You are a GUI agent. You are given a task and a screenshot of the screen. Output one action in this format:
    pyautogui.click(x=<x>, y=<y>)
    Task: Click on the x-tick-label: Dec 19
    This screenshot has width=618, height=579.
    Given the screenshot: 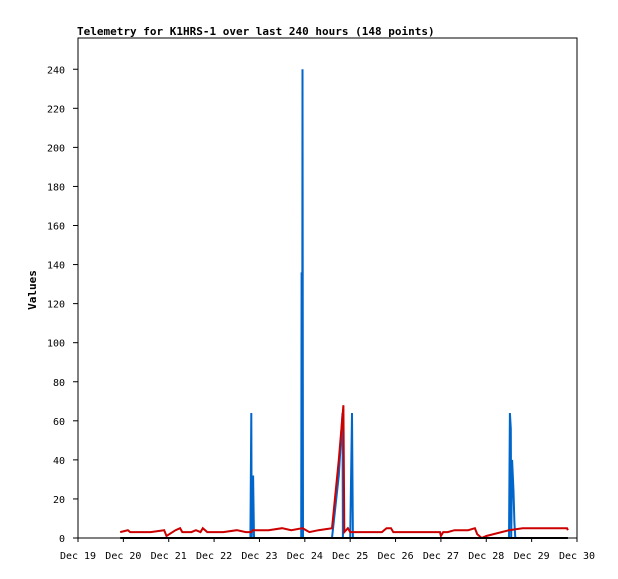 What is the action you would take?
    pyautogui.click(x=78, y=556)
    